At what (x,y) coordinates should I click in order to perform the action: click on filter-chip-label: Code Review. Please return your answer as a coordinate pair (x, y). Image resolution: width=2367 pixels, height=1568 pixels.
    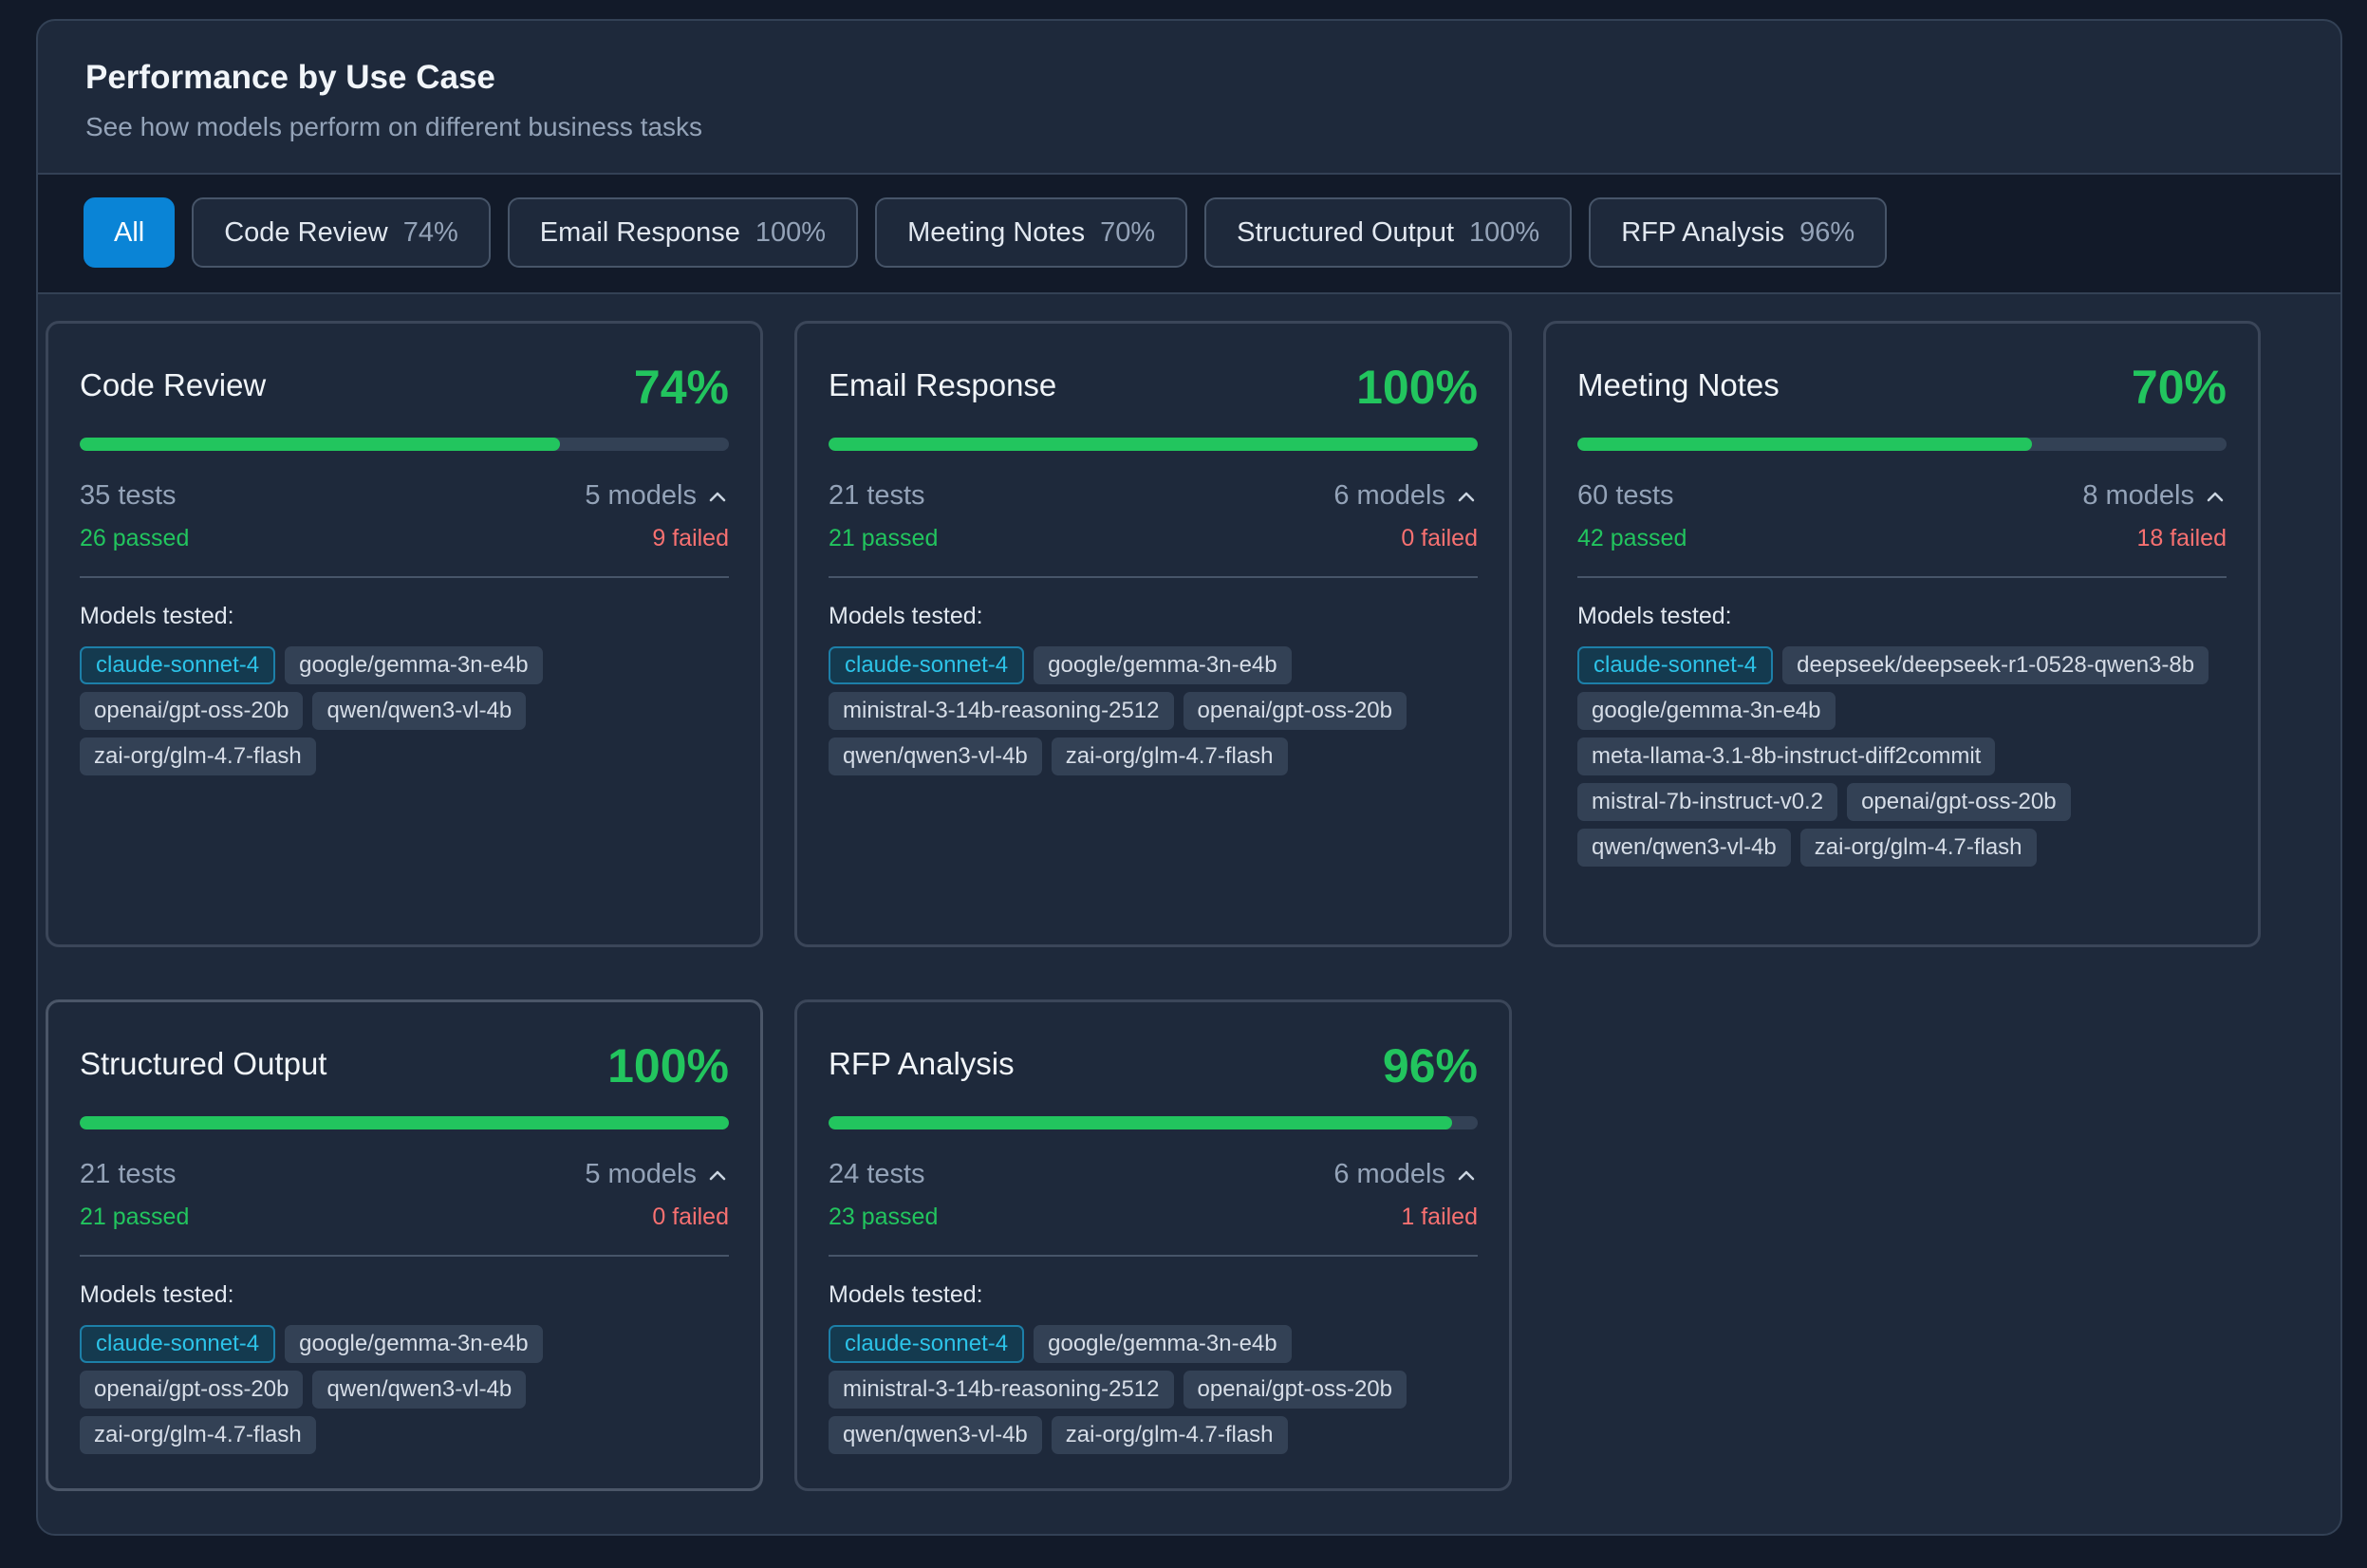
    Looking at the image, I should click on (306, 232).